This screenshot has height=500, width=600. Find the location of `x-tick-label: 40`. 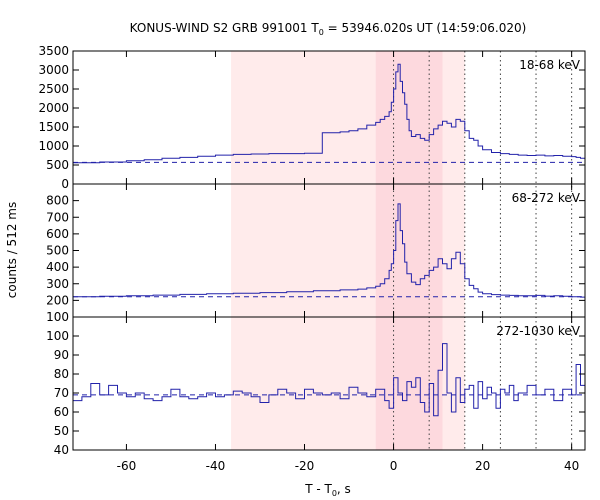

x-tick-label: 40 is located at coordinates (571, 466).